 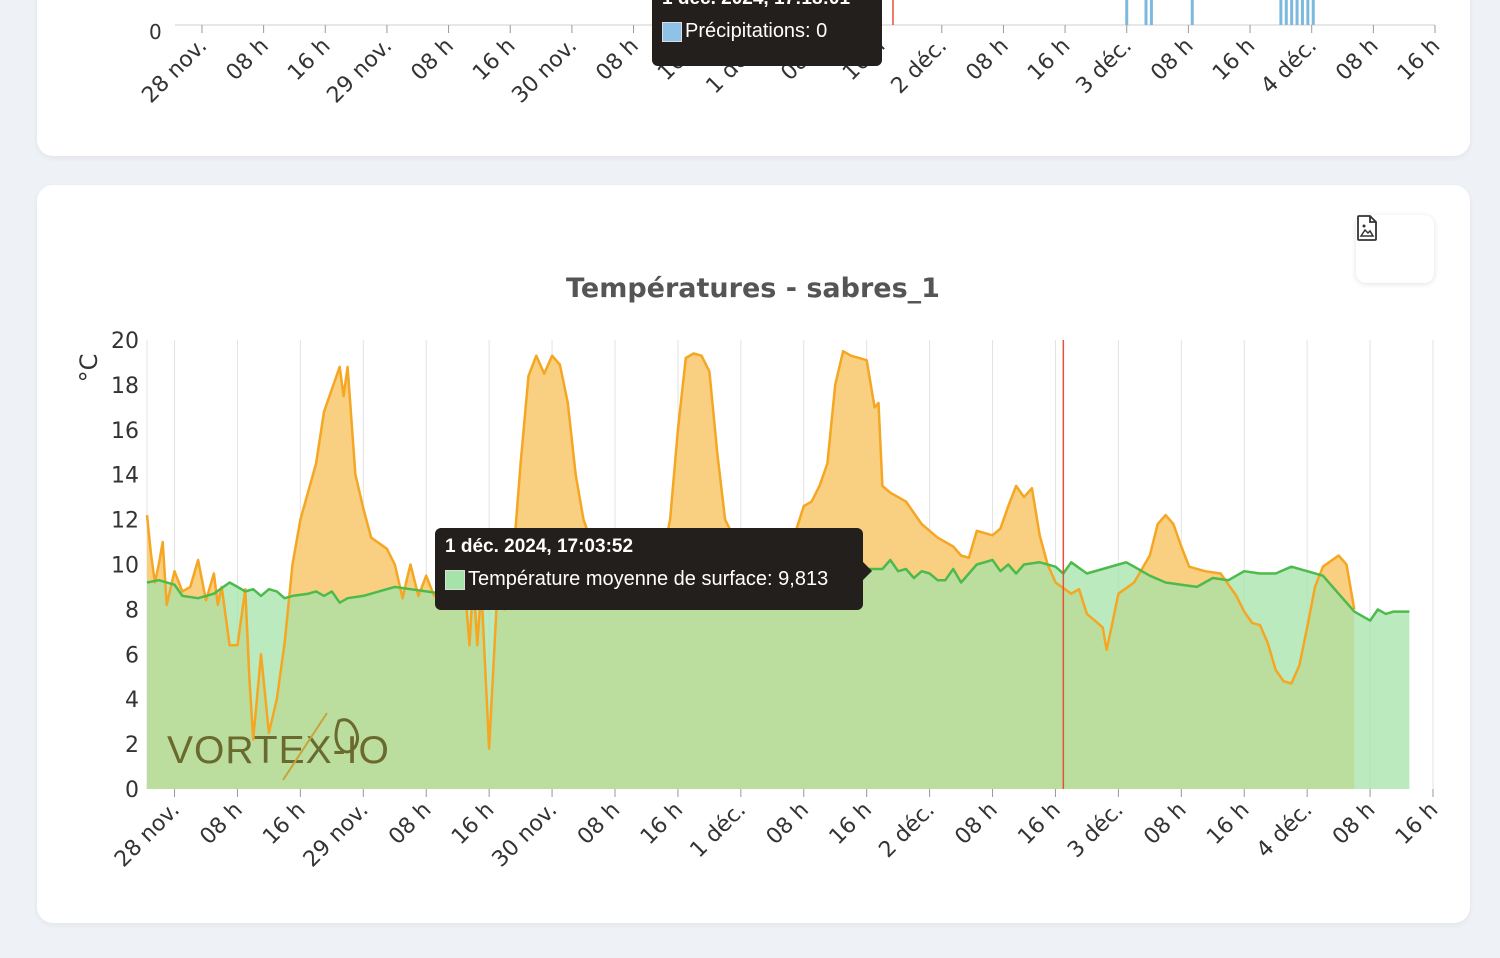 I want to click on y-tick-label: 12, so click(x=125, y=521).